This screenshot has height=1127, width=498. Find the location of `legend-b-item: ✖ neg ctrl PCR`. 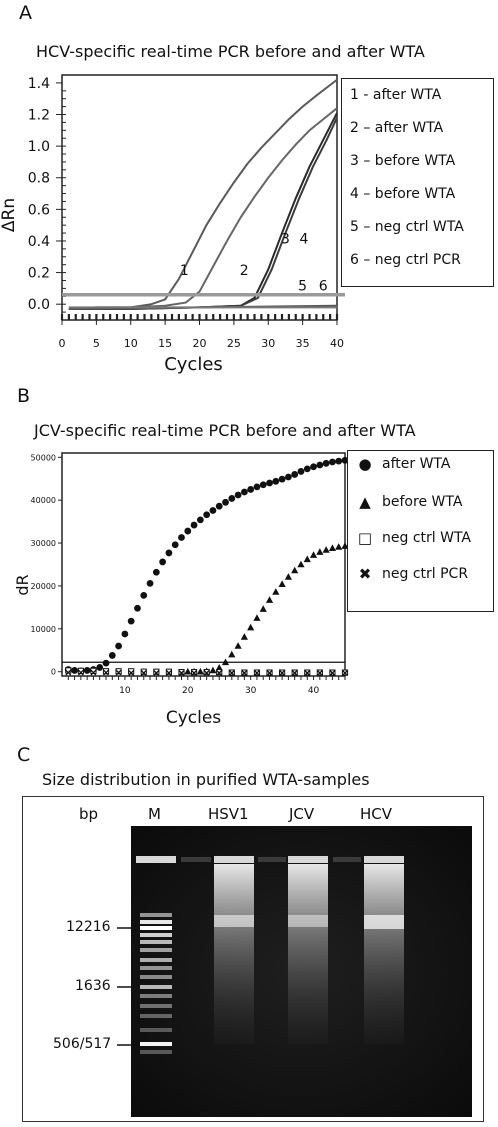

legend-b-item: ✖ neg ctrl PCR is located at coordinates (411, 574).